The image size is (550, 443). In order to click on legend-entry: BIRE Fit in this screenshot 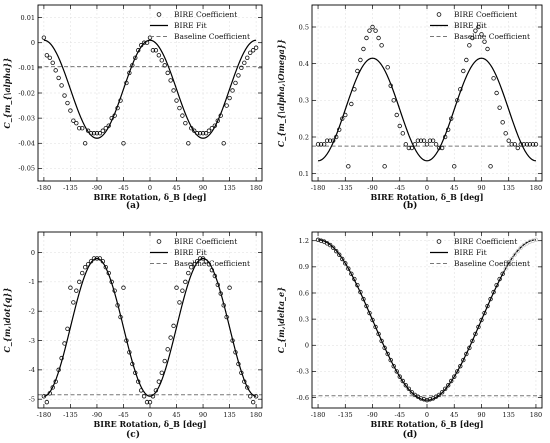, I will do `click(190, 252)`.